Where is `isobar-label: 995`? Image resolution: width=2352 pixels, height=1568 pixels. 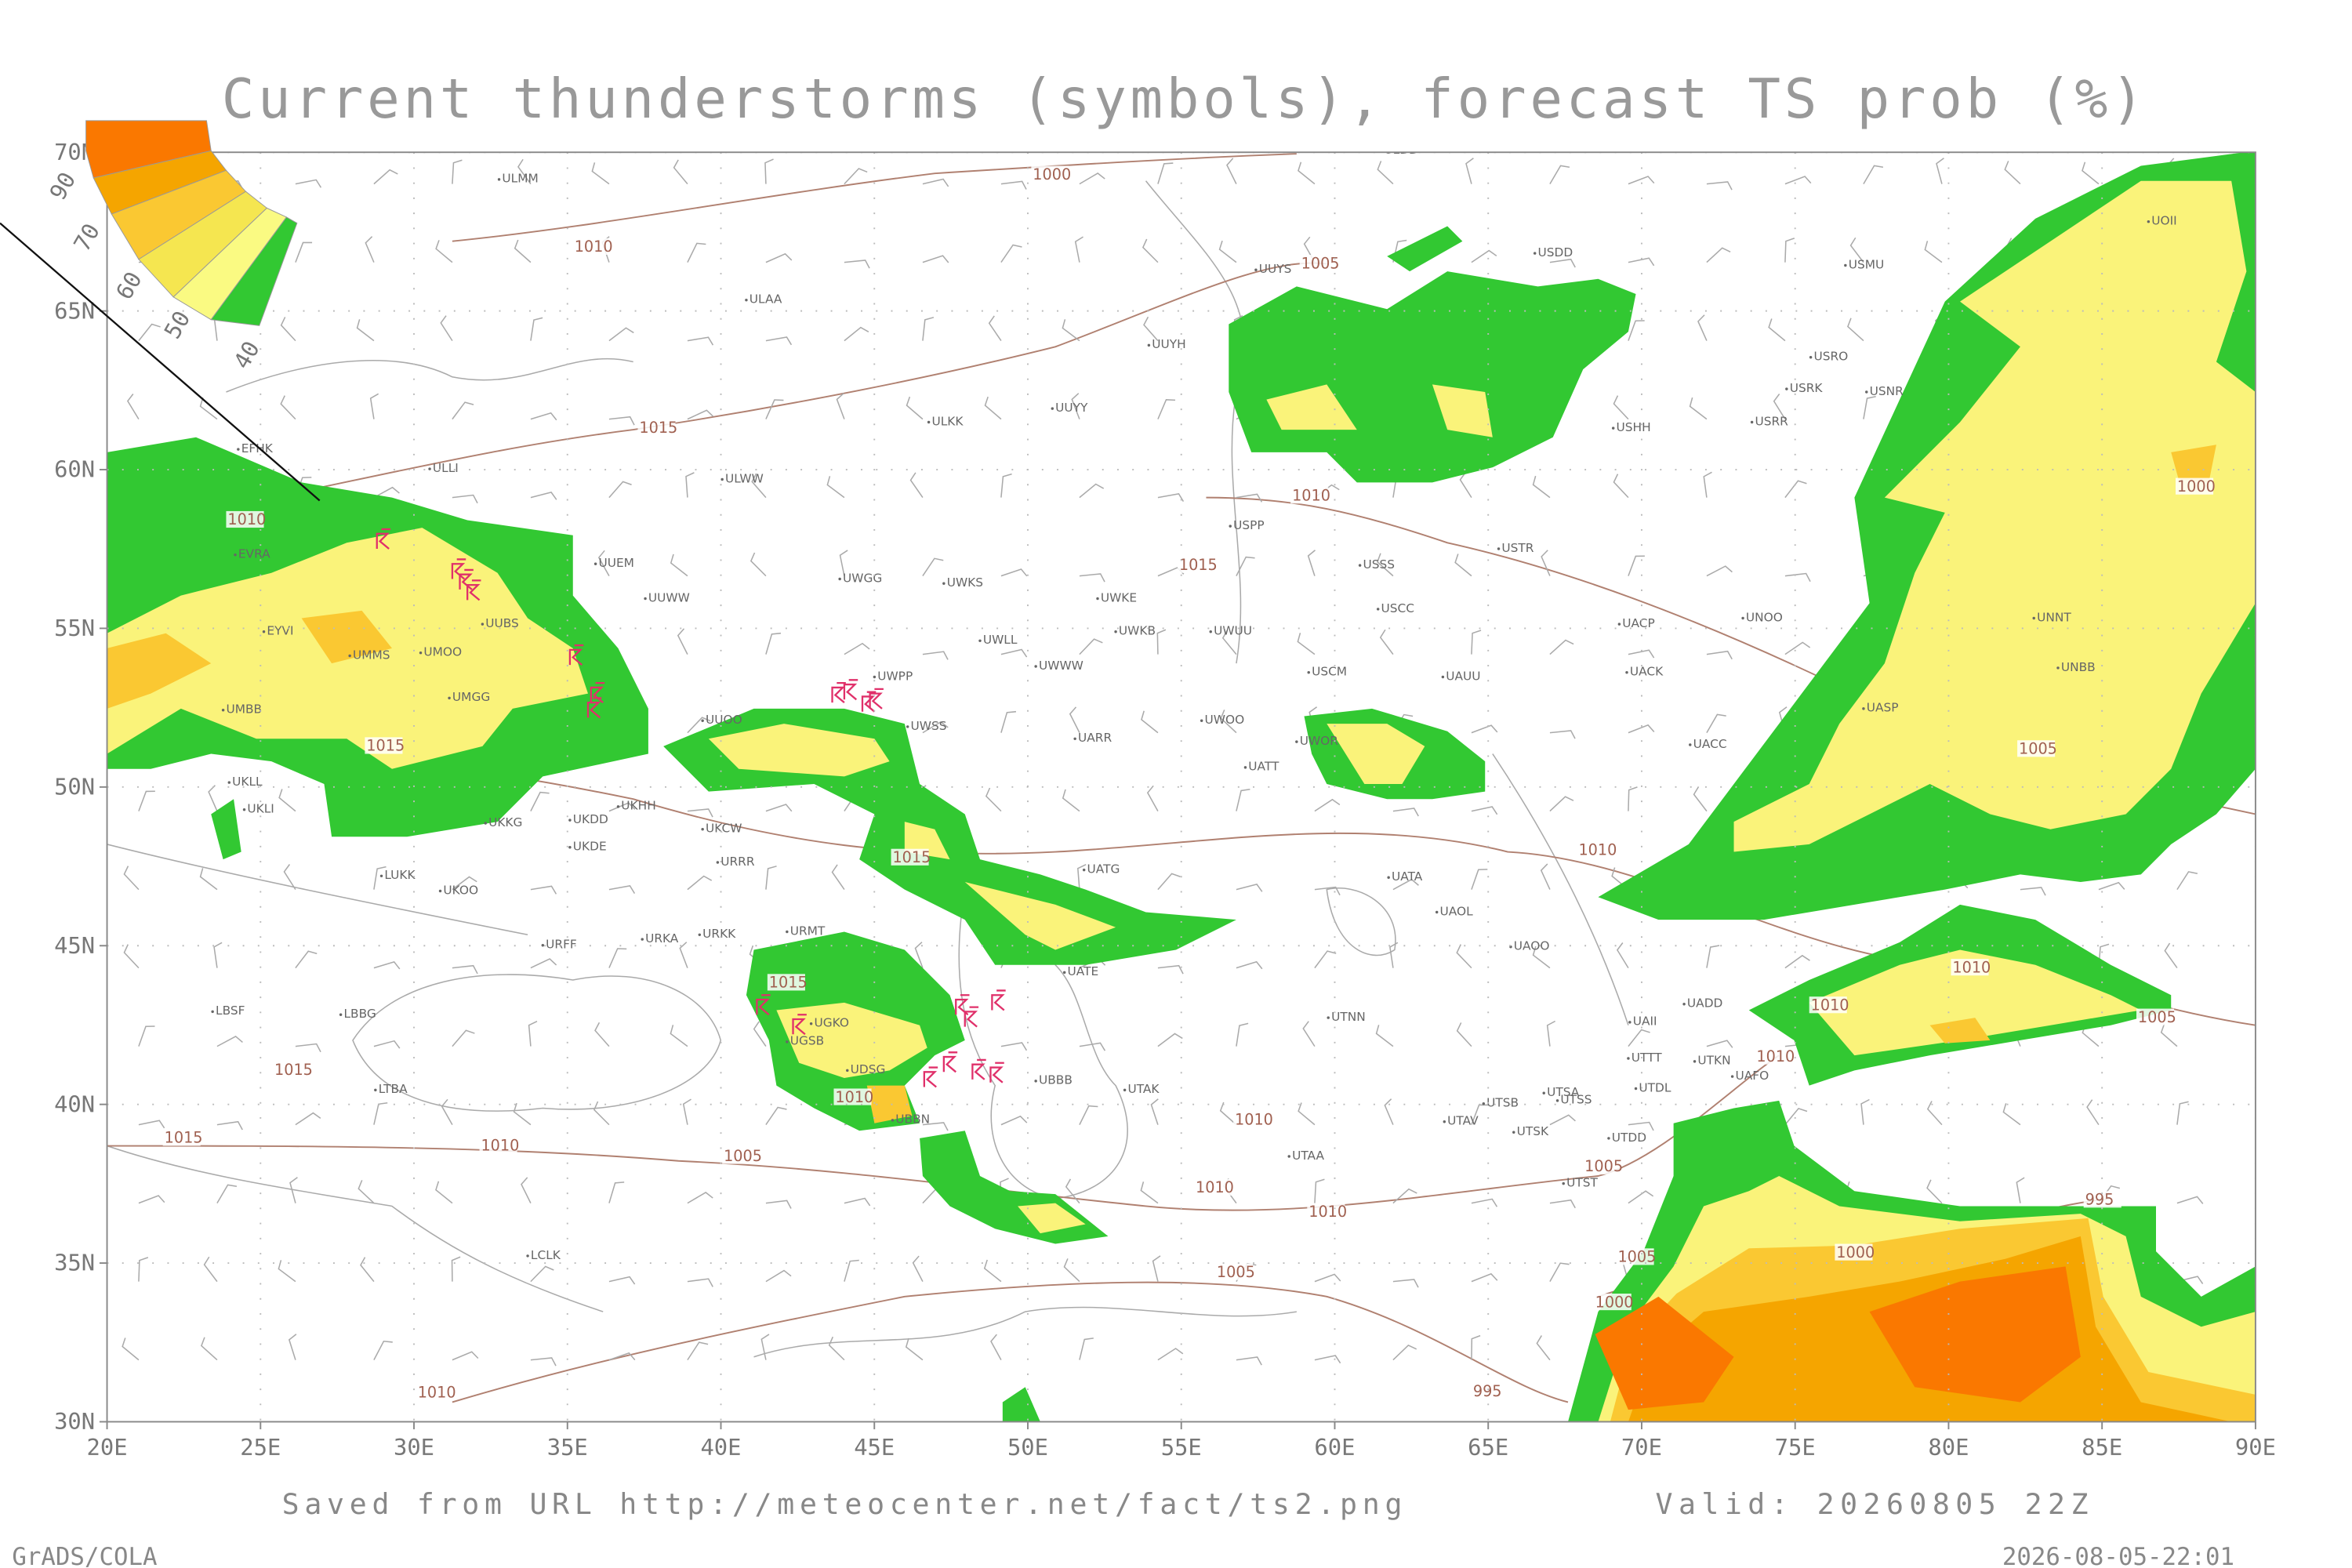 isobar-label: 995 is located at coordinates (2099, 1200).